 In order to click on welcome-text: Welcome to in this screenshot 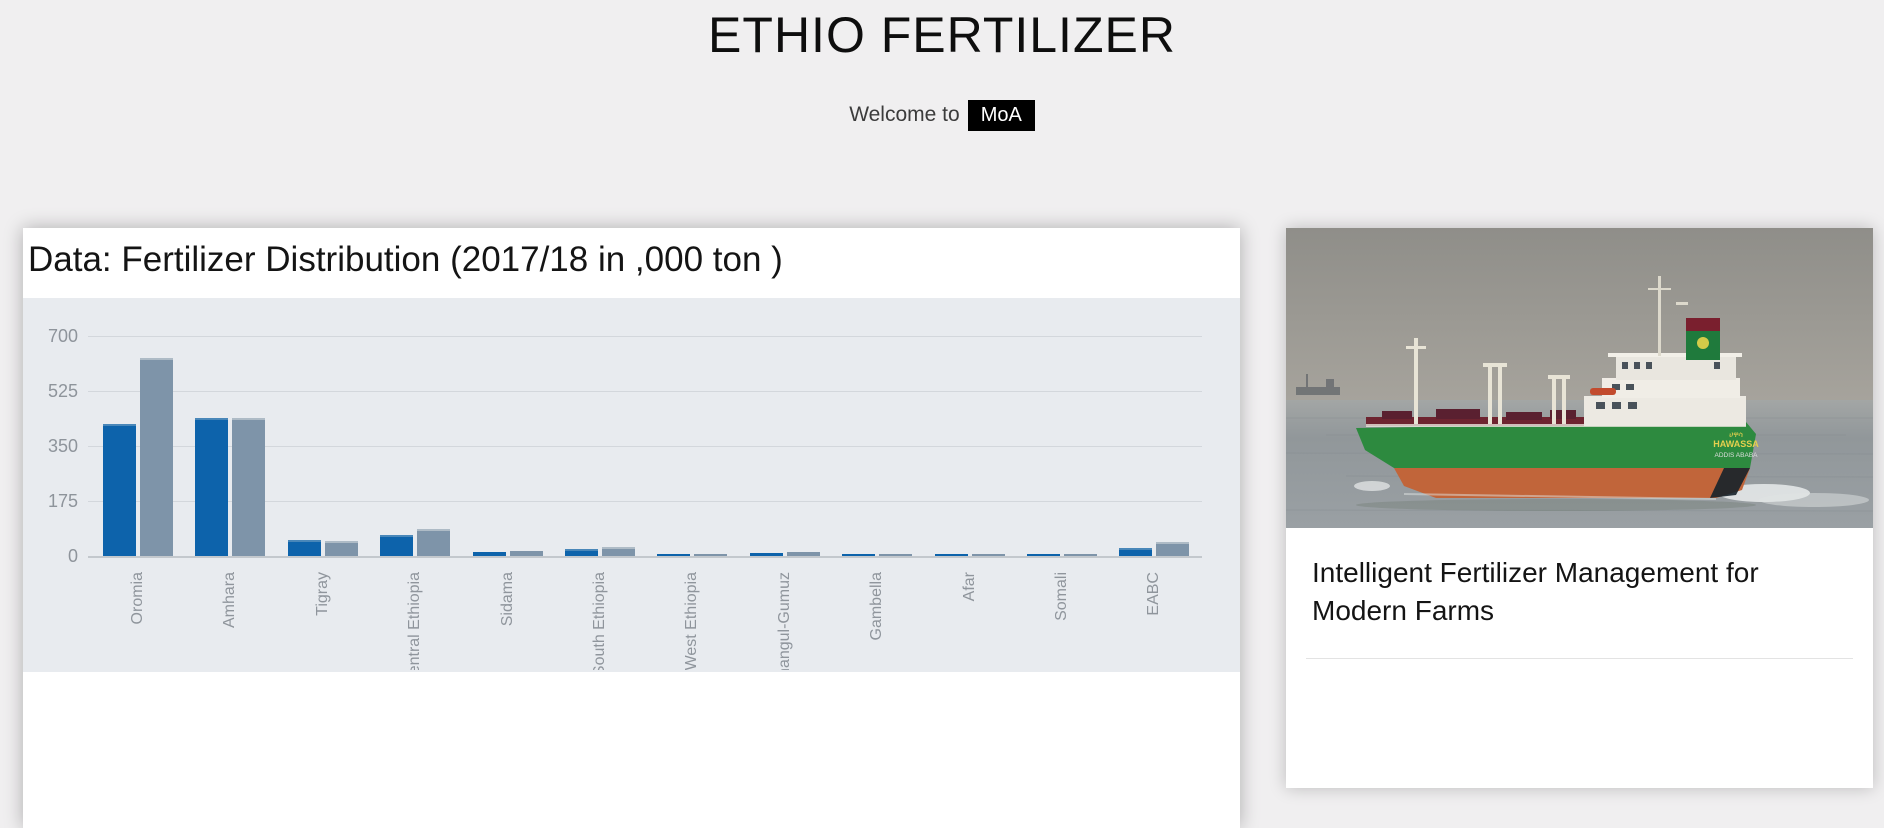, I will do `click(904, 115)`.